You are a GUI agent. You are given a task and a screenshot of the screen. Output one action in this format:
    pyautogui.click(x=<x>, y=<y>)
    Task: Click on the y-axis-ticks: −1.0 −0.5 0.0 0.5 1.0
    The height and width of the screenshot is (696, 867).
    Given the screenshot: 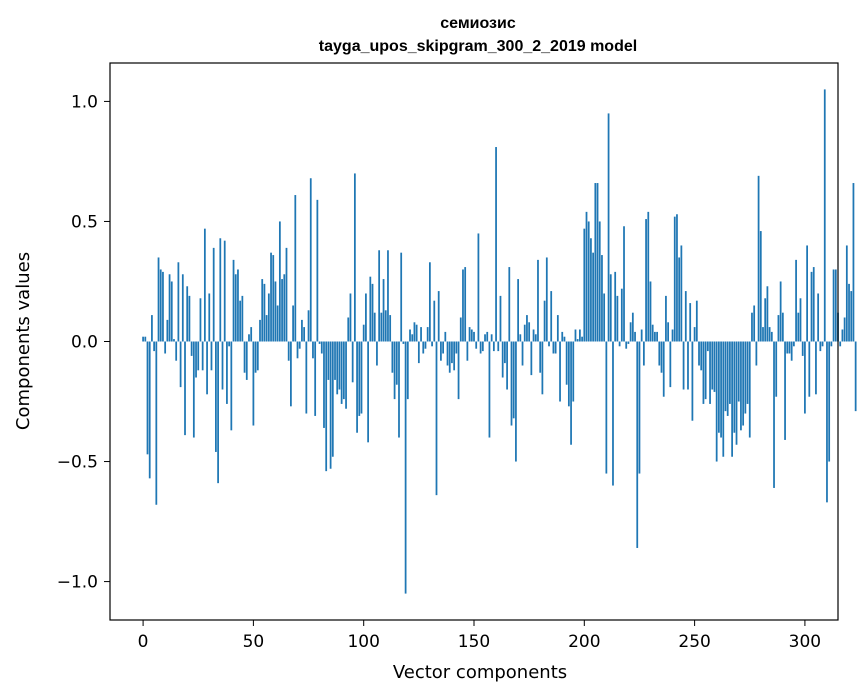 What is the action you would take?
    pyautogui.click(x=83, y=342)
    